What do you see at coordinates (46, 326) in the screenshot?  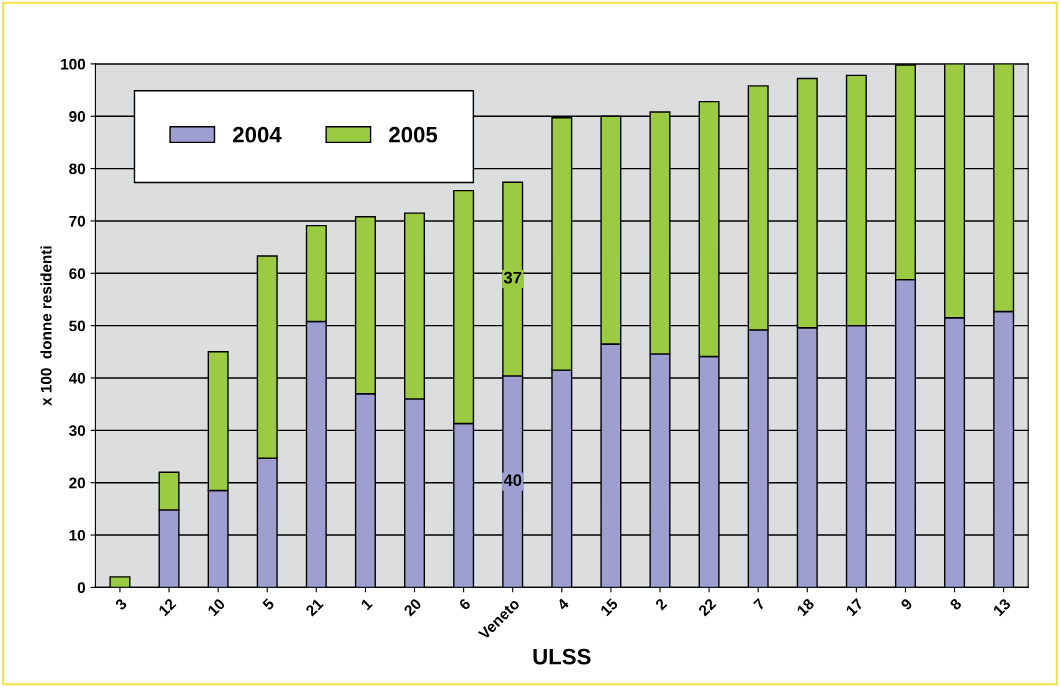 I see `y-axis-title: x 100 donne residenti` at bounding box center [46, 326].